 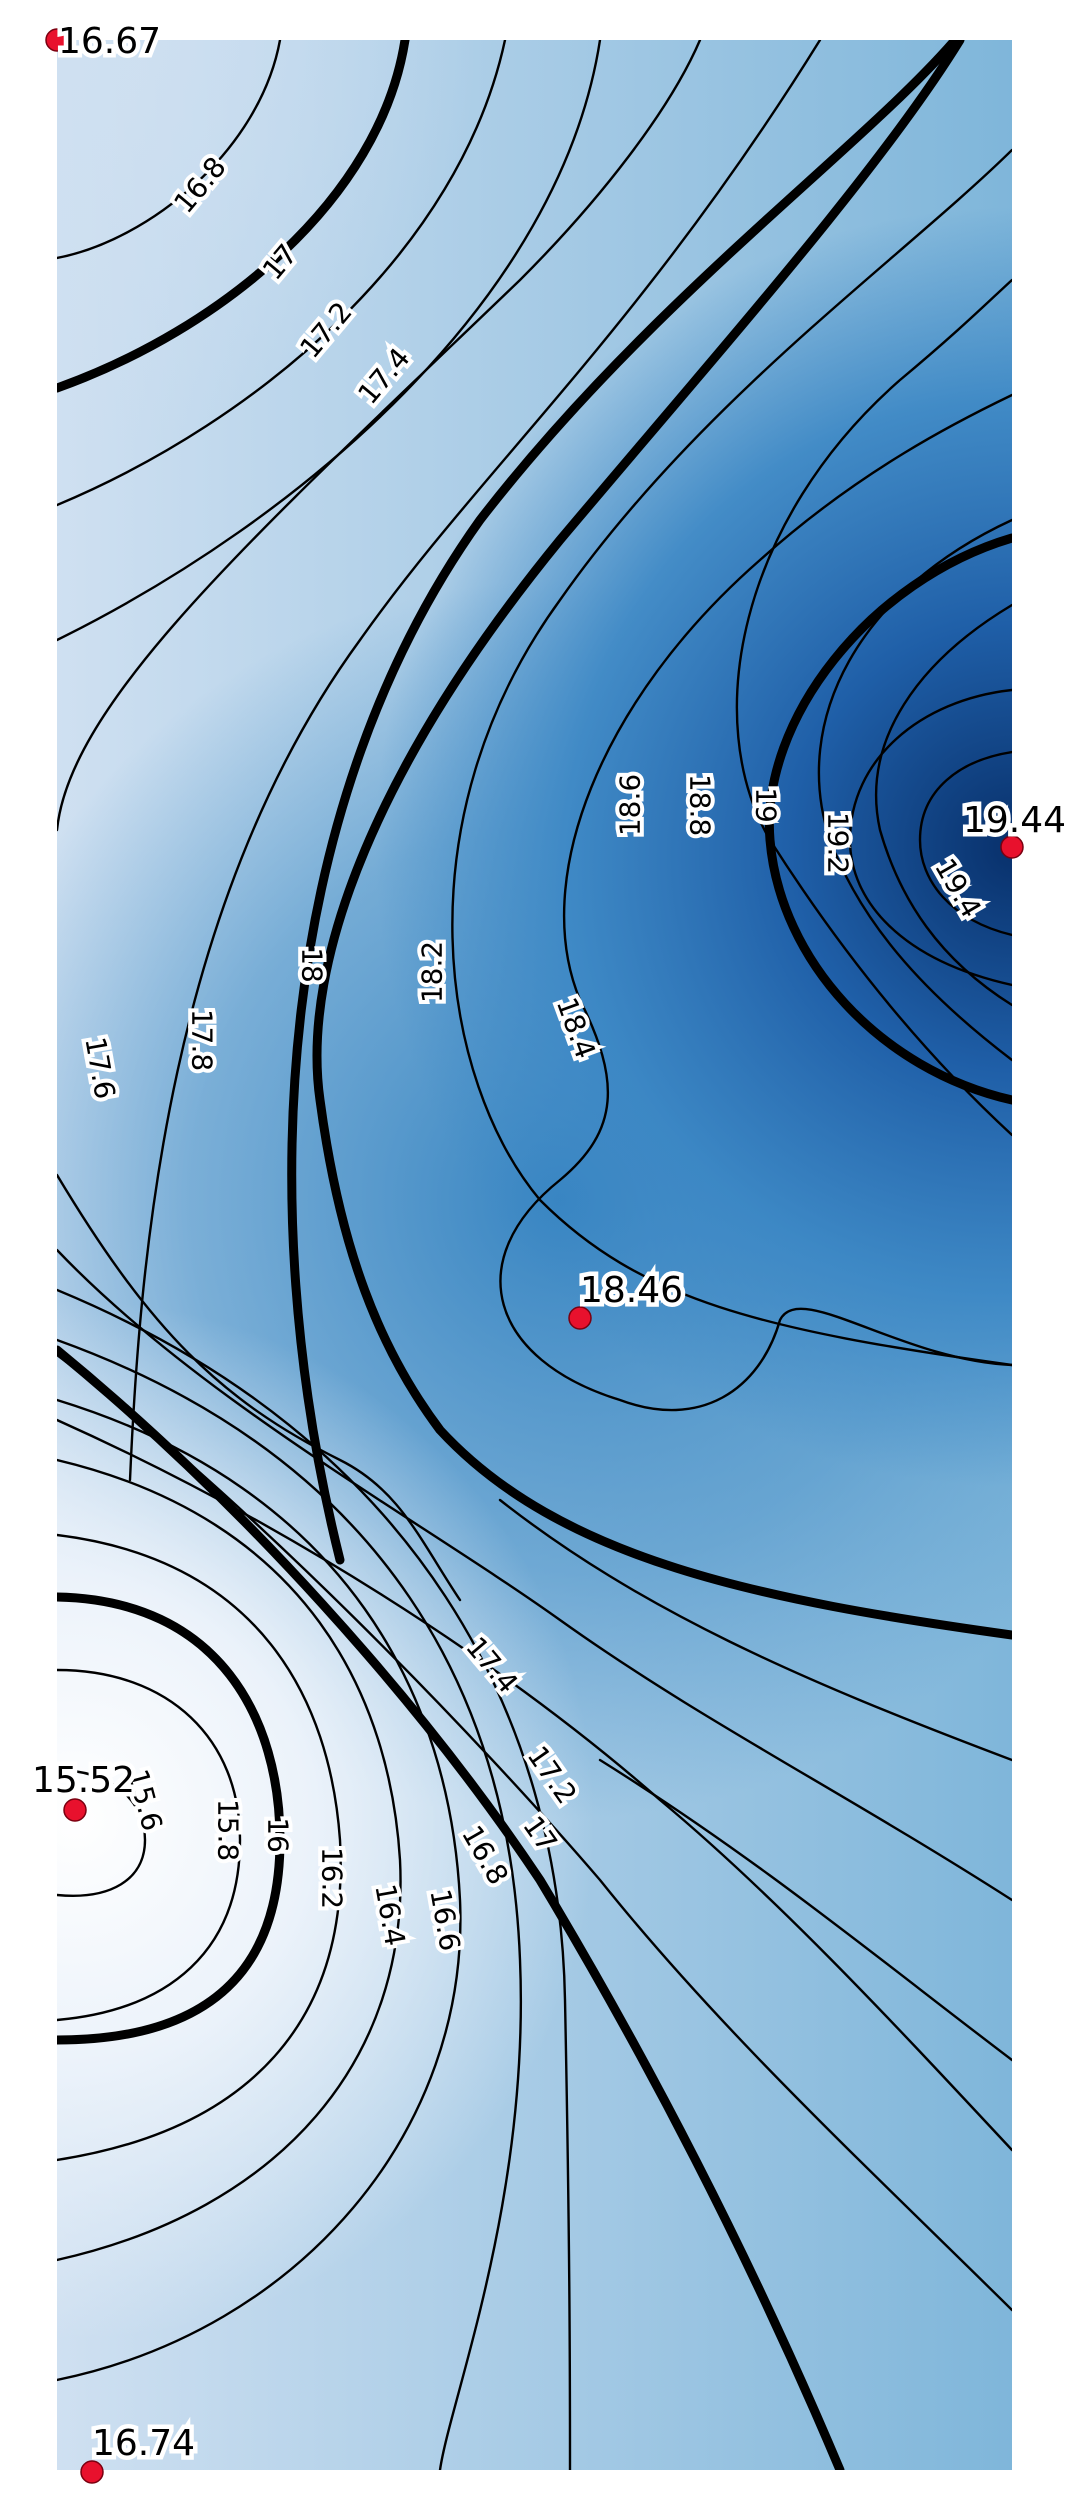 What do you see at coordinates (630, 805) in the screenshot?
I see `contour-label: 18.6` at bounding box center [630, 805].